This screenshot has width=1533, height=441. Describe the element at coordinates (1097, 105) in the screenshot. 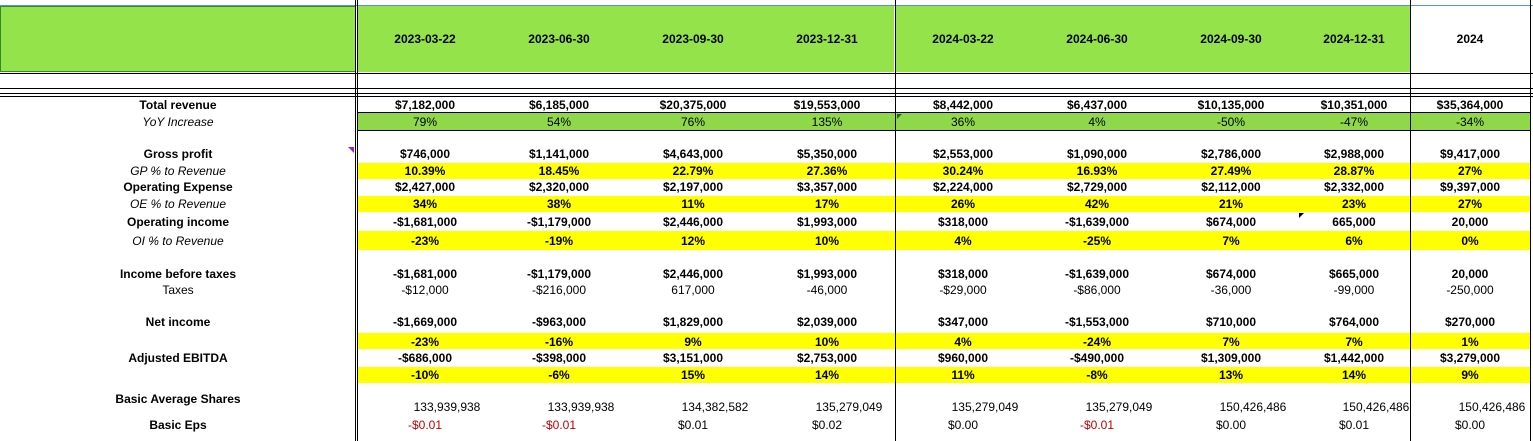

I see `cell-total-revenue: $6,437,000` at that location.